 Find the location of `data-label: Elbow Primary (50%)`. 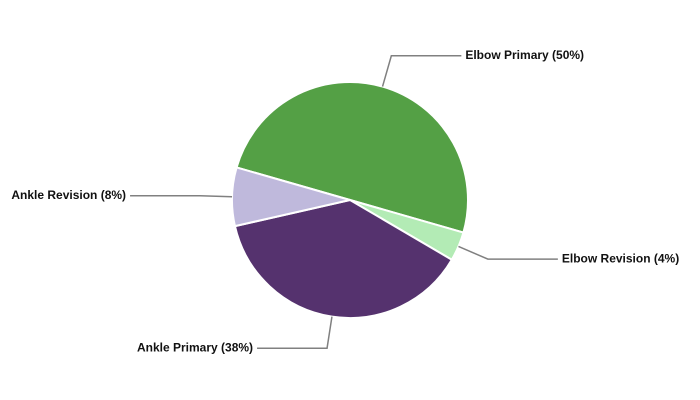

data-label: Elbow Primary (50%) is located at coordinates (524, 55).